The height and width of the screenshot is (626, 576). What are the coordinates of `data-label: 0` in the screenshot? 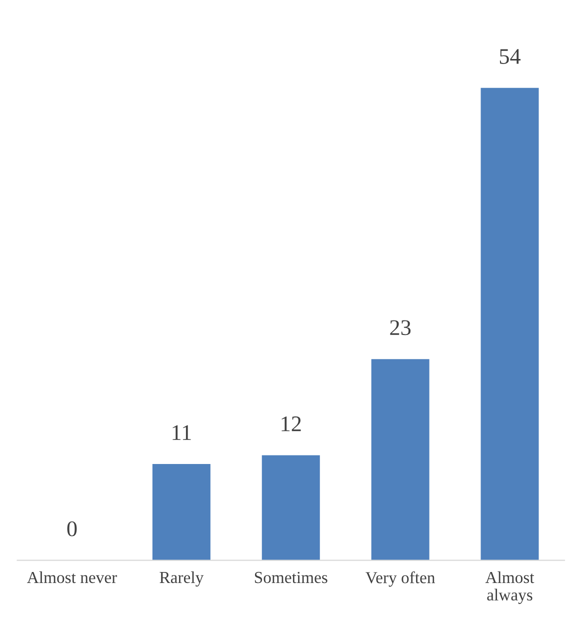 It's located at (72, 528).